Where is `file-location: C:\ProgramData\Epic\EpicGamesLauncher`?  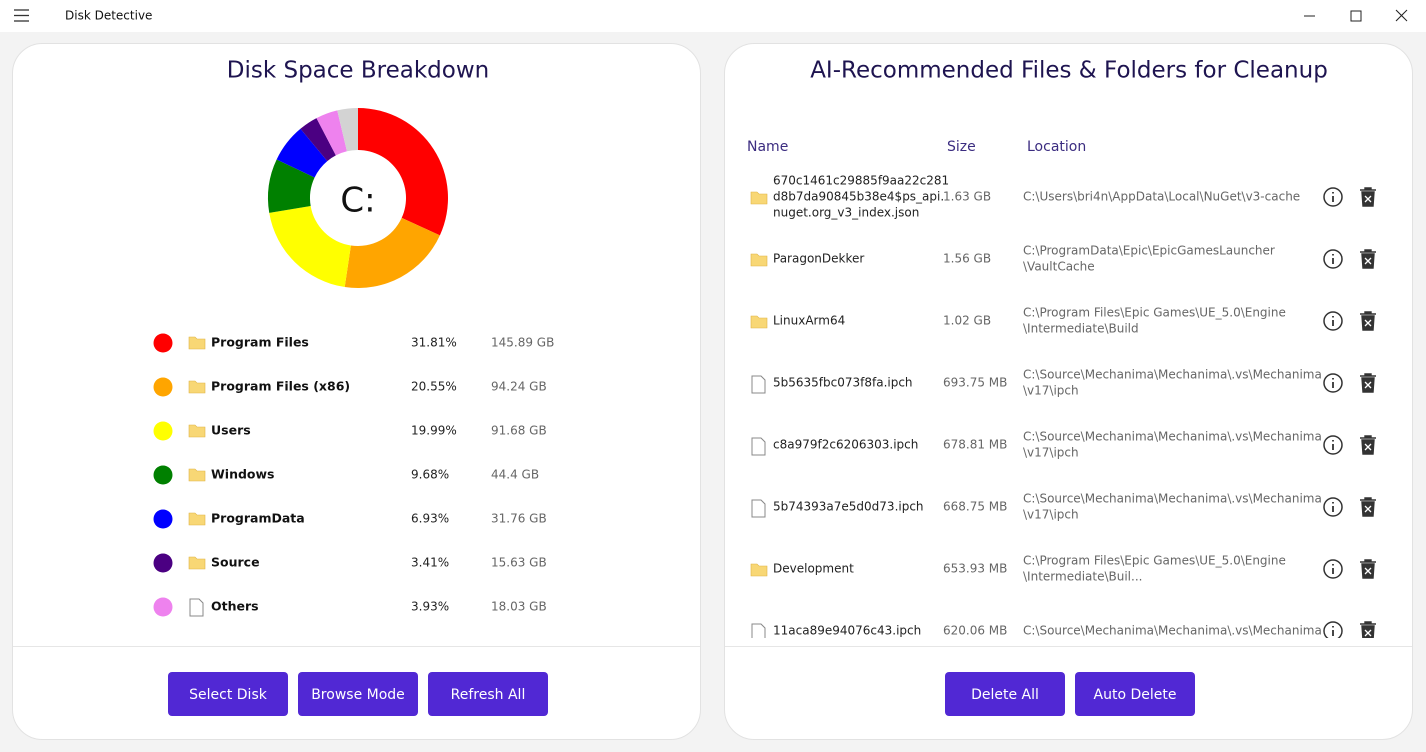 file-location: C:\ProgramData\Epic\EpicGamesLauncher is located at coordinates (1149, 251).